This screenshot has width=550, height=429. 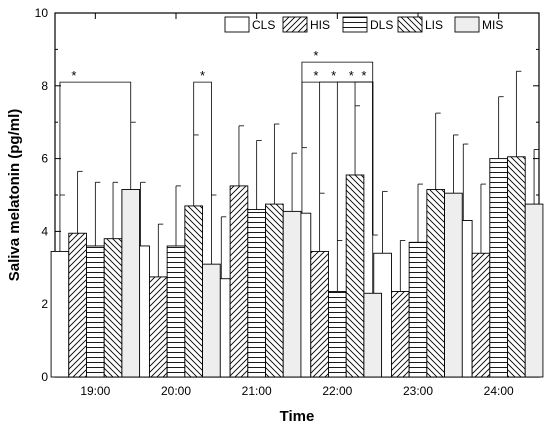 I want to click on legend-label-cls: CLS, so click(x=263, y=25).